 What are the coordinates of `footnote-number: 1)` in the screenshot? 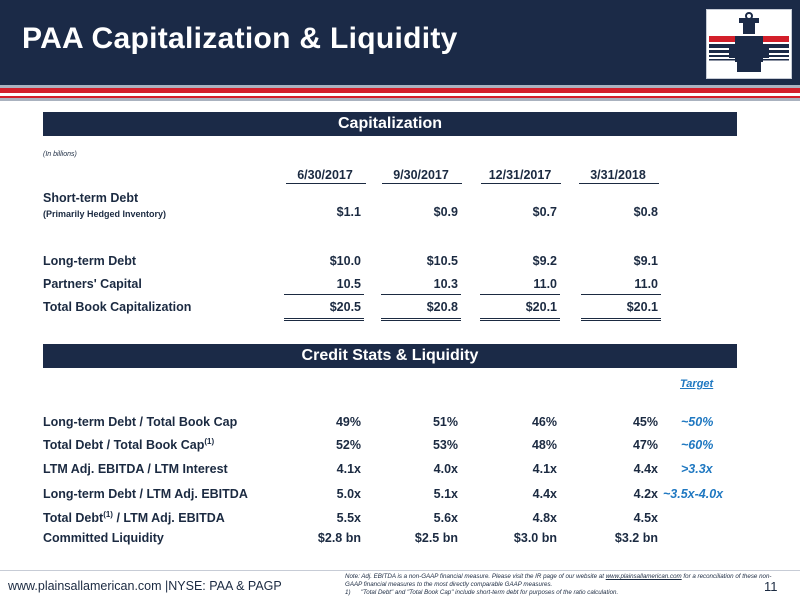 It's located at (348, 592).